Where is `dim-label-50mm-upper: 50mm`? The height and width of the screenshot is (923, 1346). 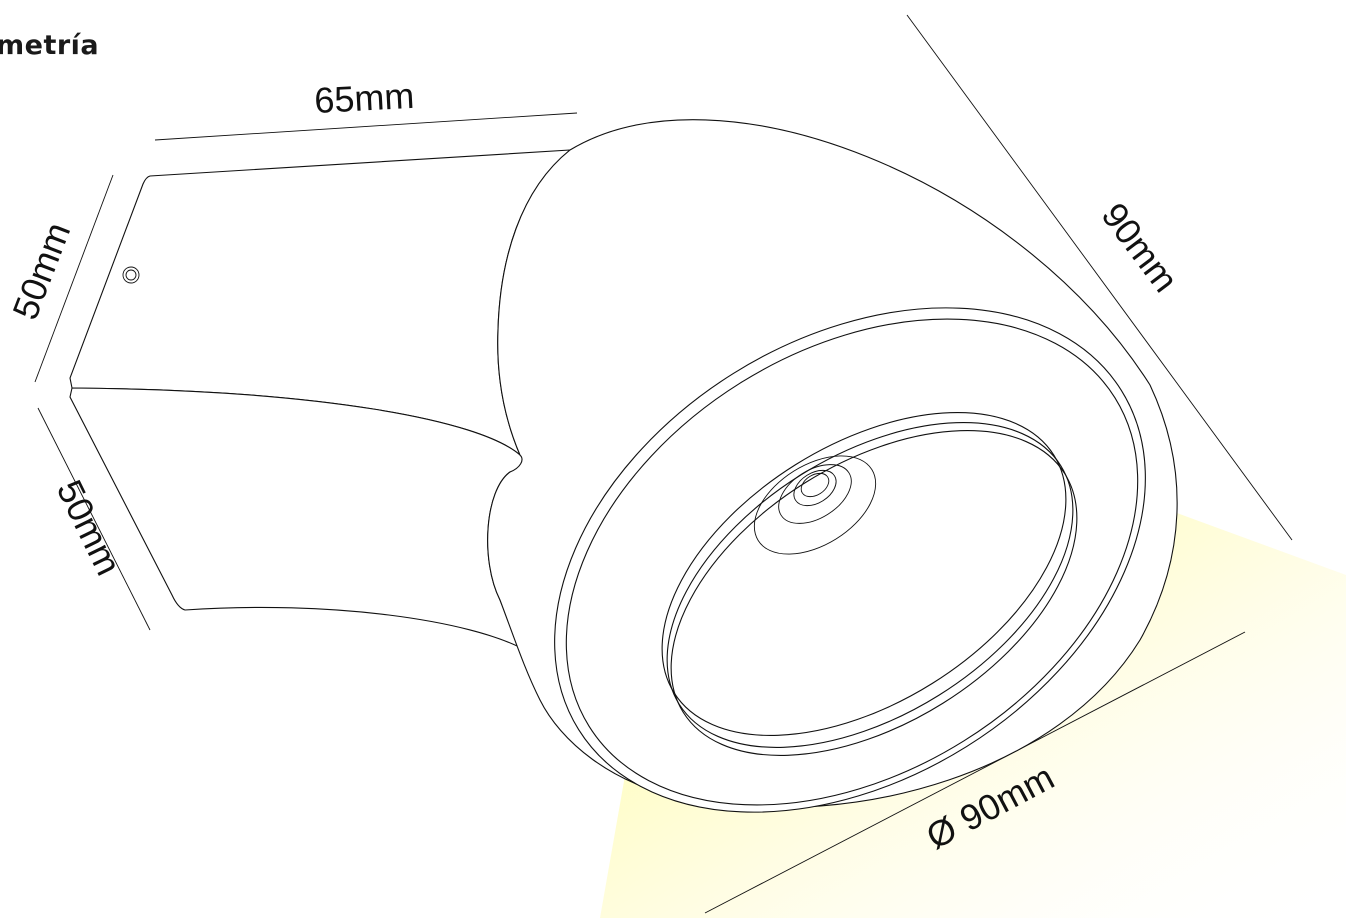
dim-label-50mm-upper: 50mm is located at coordinates (41, 271).